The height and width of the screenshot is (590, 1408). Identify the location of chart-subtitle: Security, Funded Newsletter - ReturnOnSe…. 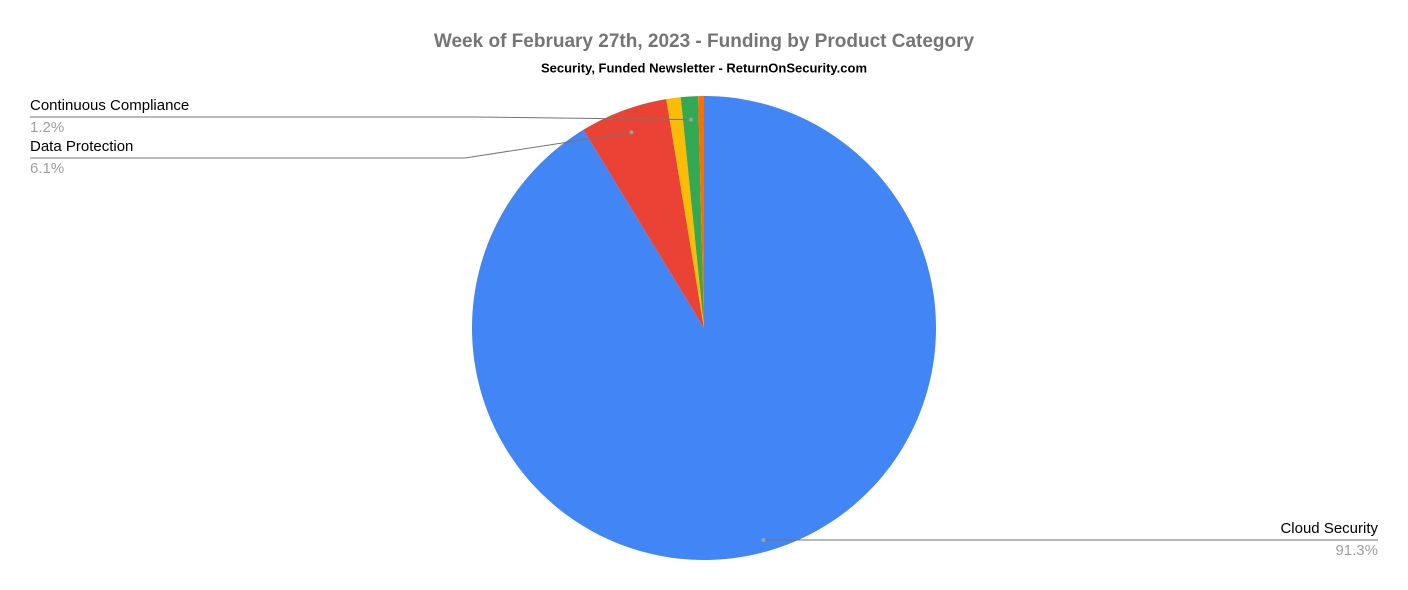
(704, 67).